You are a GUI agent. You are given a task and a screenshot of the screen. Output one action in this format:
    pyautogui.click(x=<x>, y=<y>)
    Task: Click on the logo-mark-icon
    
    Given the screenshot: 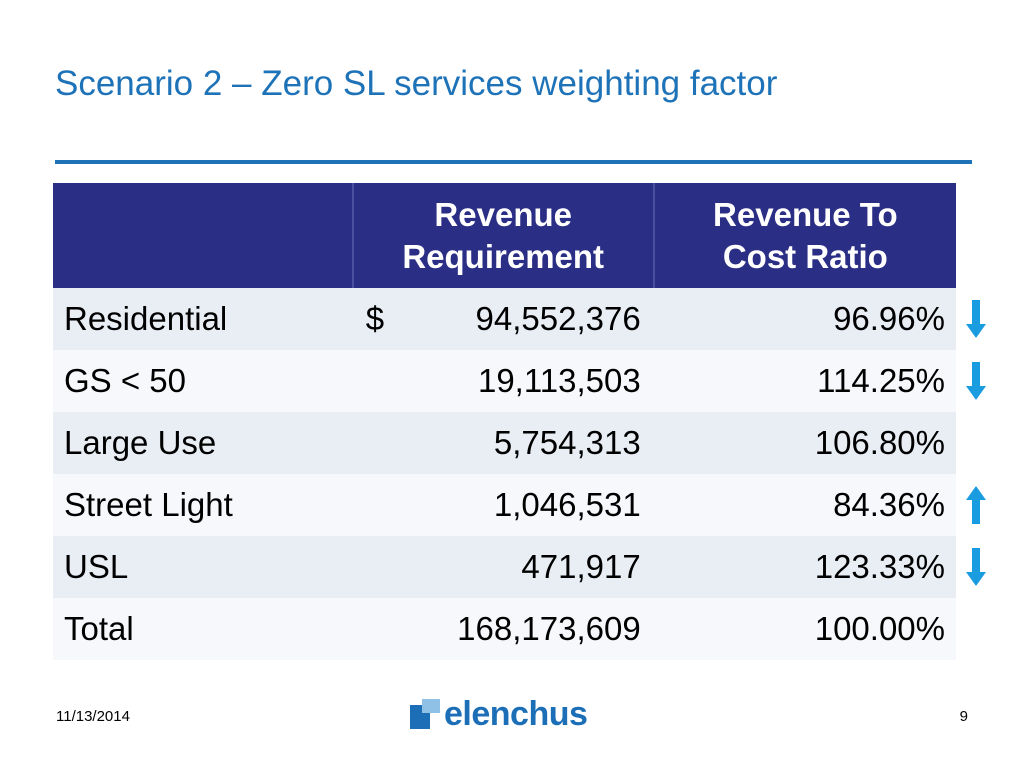 What is the action you would take?
    pyautogui.click(x=425, y=714)
    